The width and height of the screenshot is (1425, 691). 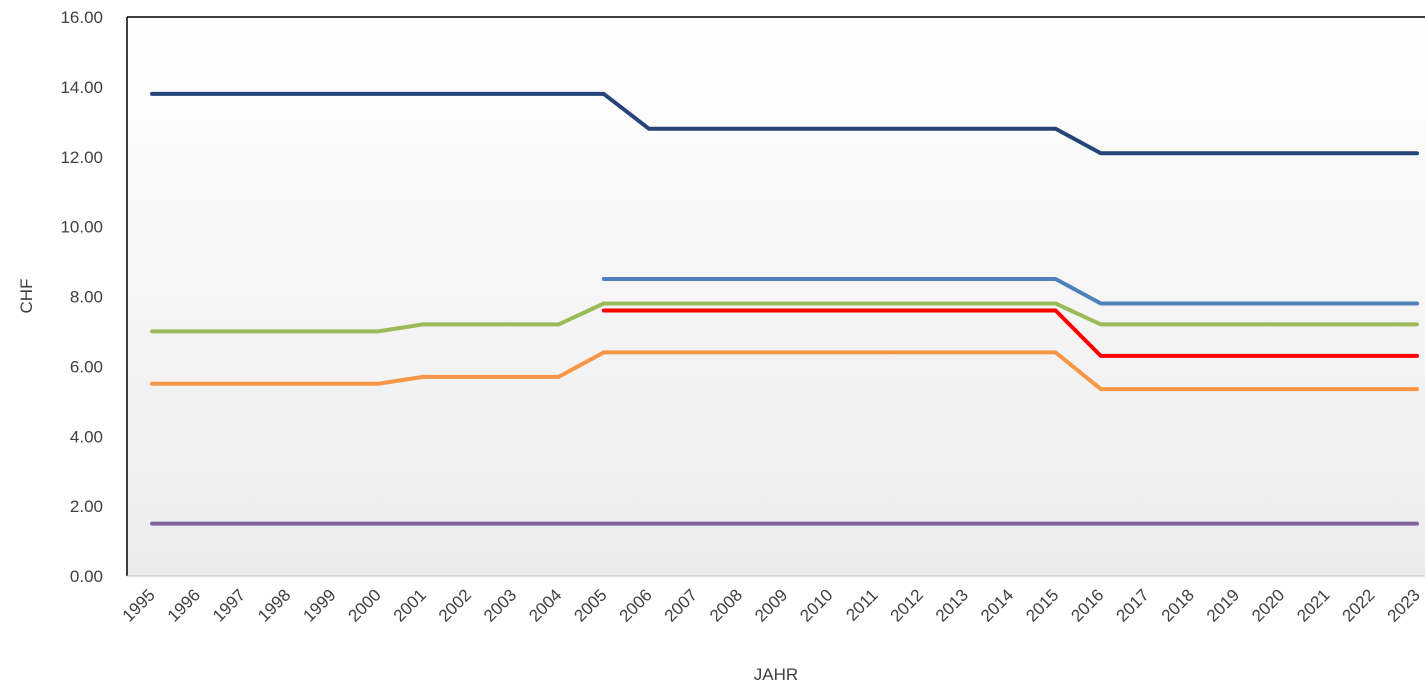 I want to click on x-tick-label: 2009, so click(x=771, y=605).